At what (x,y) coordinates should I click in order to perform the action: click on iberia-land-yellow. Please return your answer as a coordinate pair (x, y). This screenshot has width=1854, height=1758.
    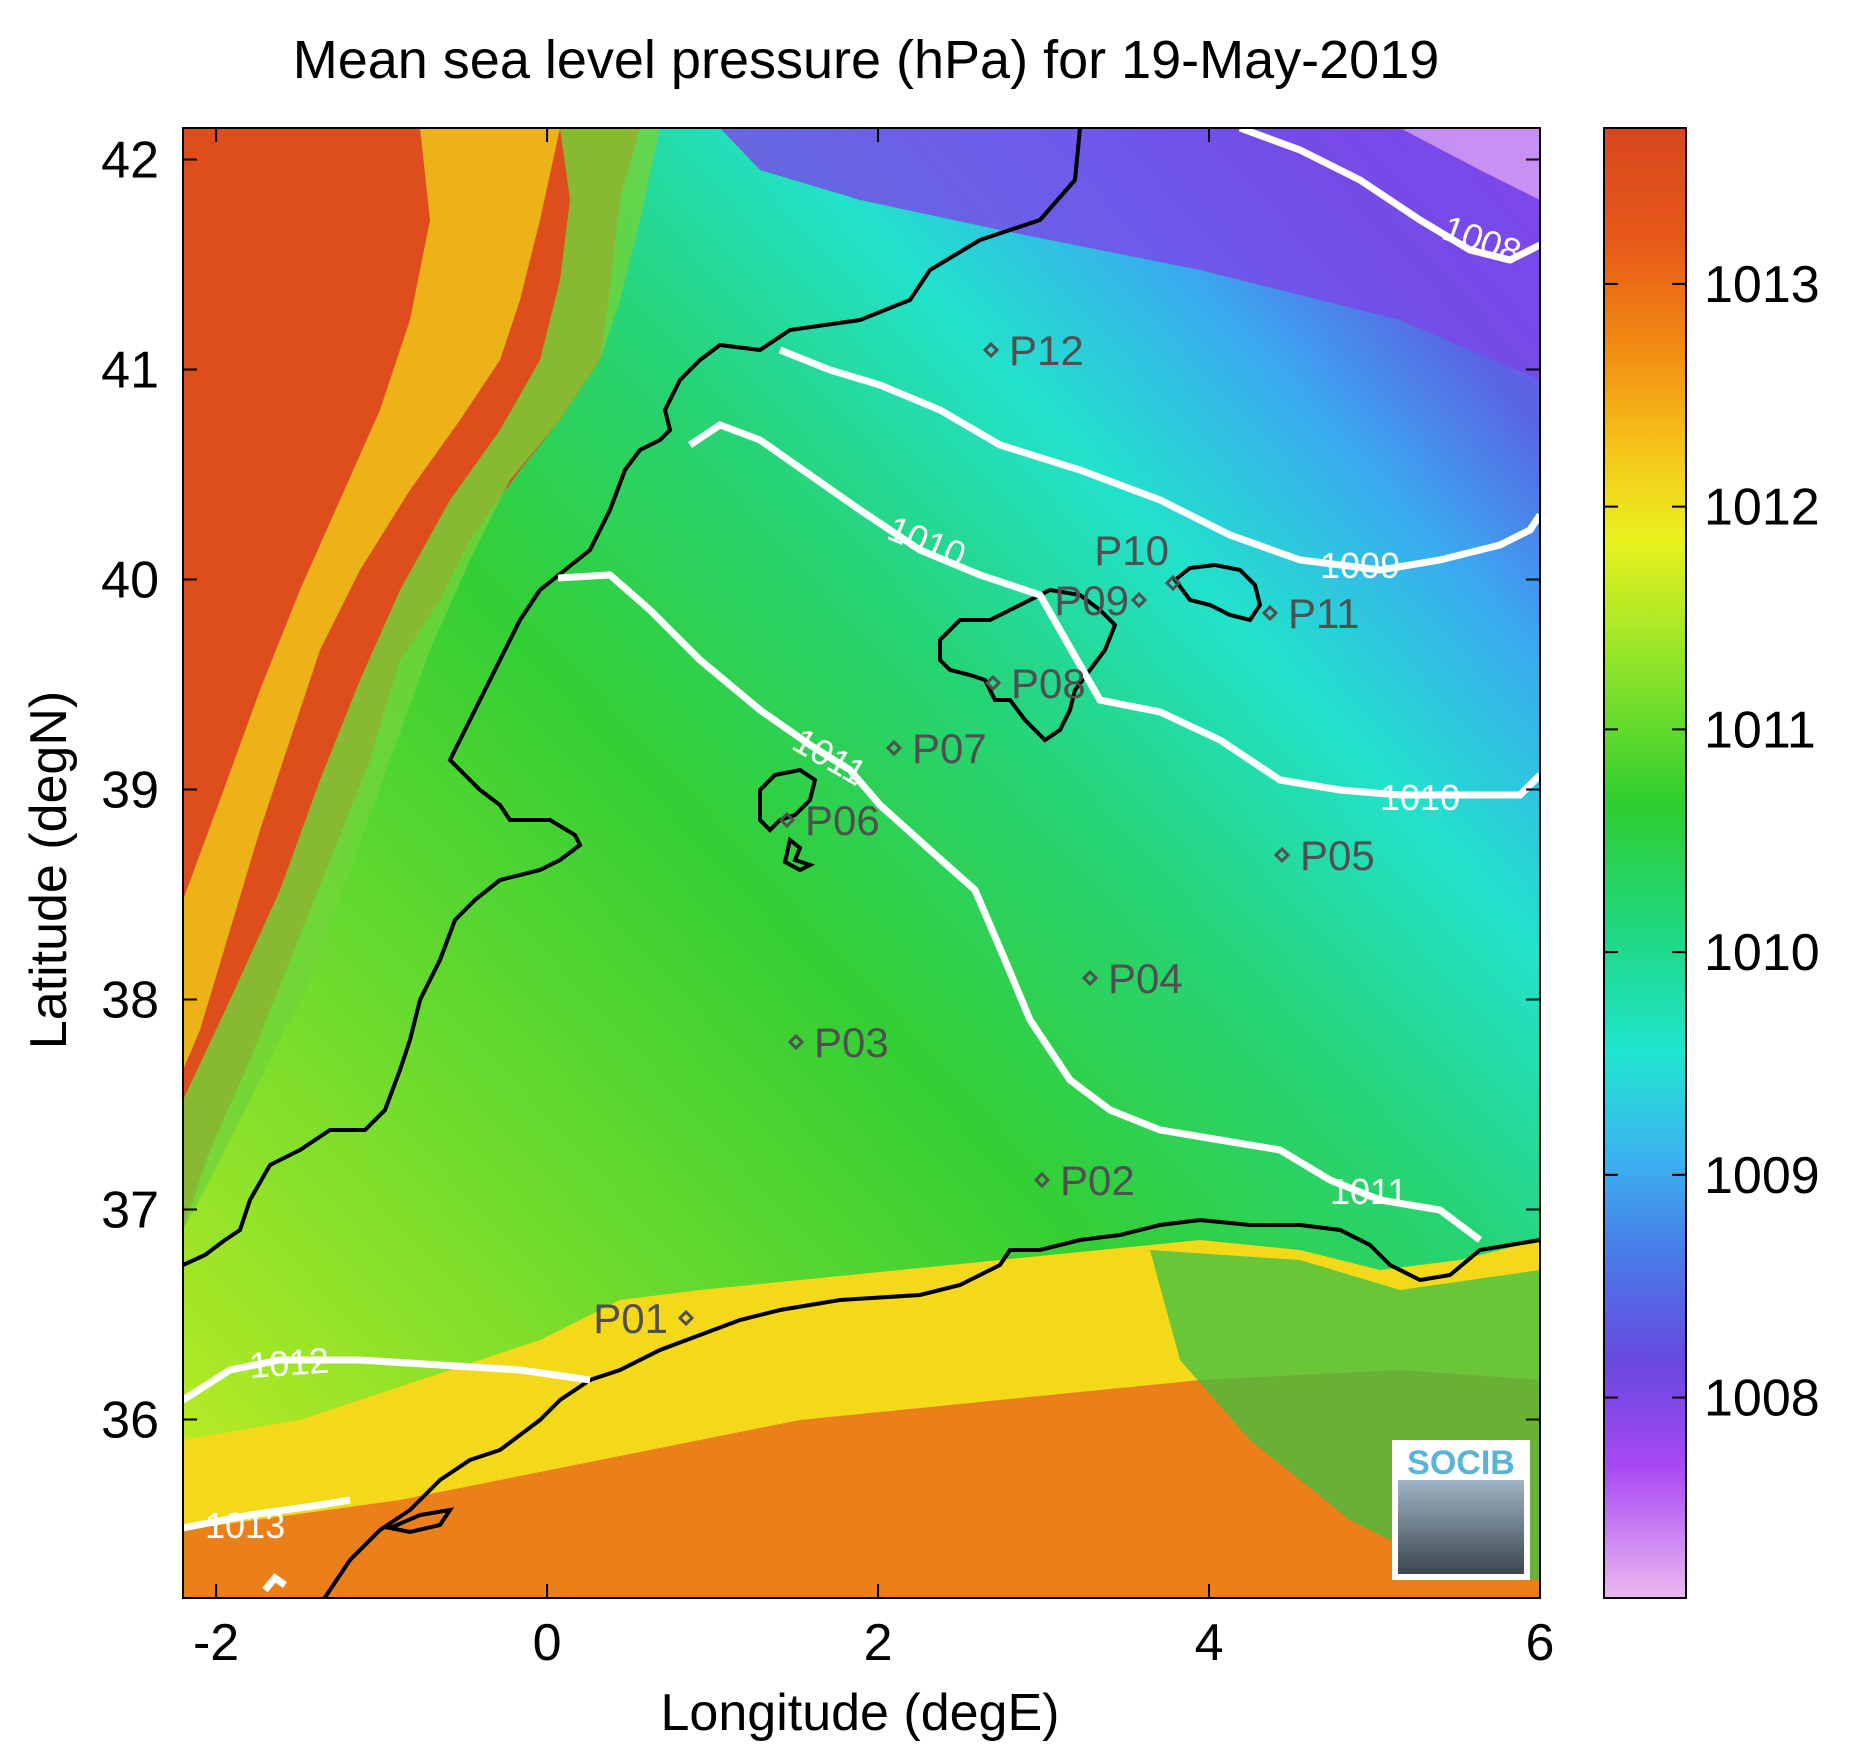
    Looking at the image, I should click on (371, 599).